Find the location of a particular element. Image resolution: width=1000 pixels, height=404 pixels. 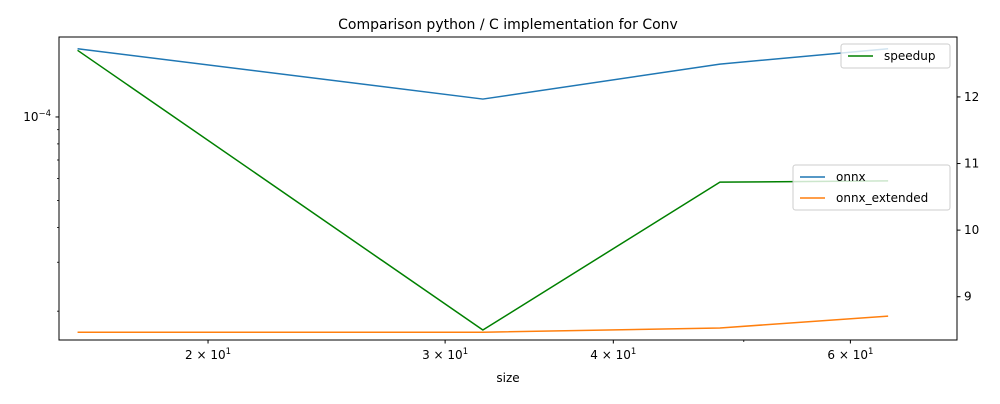

x-tick-base: 4 × 10 is located at coordinates (610, 355).